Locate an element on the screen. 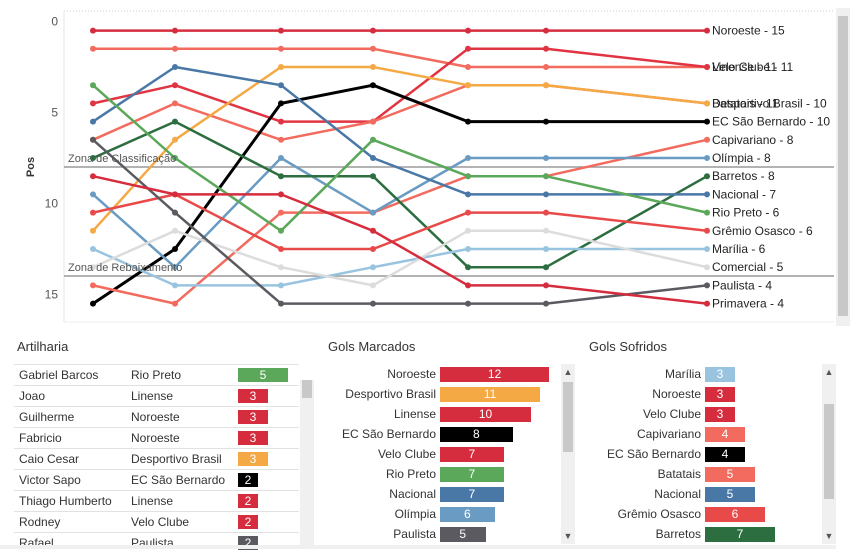 The width and height of the screenshot is (852, 553). series-marilia is located at coordinates (400, 267).